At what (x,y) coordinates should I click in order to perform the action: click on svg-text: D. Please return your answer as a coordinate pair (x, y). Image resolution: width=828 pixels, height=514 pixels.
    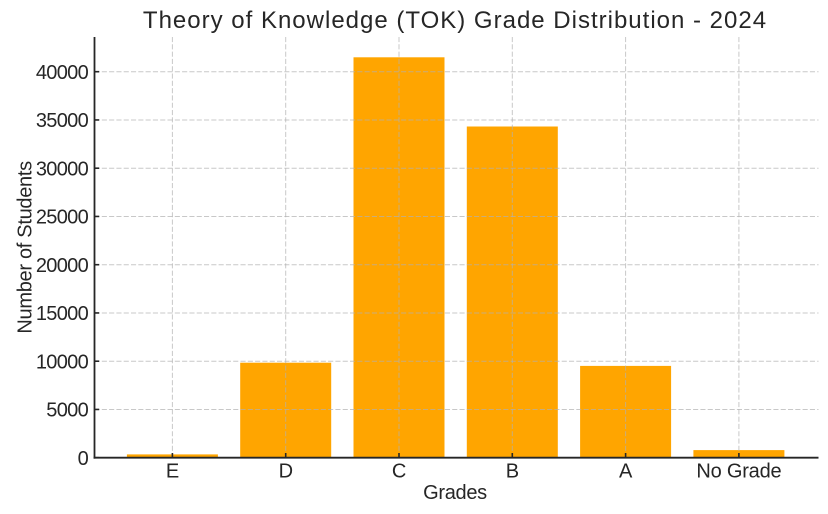
    Looking at the image, I should click on (286, 472).